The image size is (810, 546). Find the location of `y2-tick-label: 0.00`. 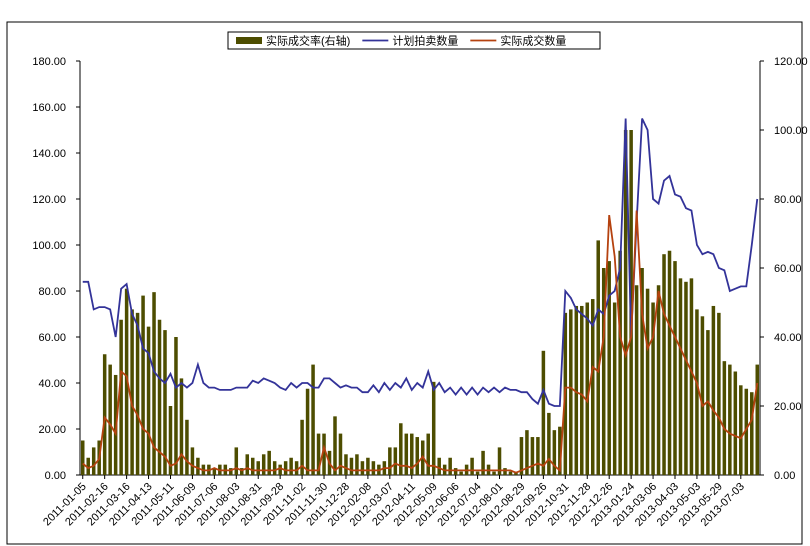

y2-tick-label: 0.00 is located at coordinates (784, 476).